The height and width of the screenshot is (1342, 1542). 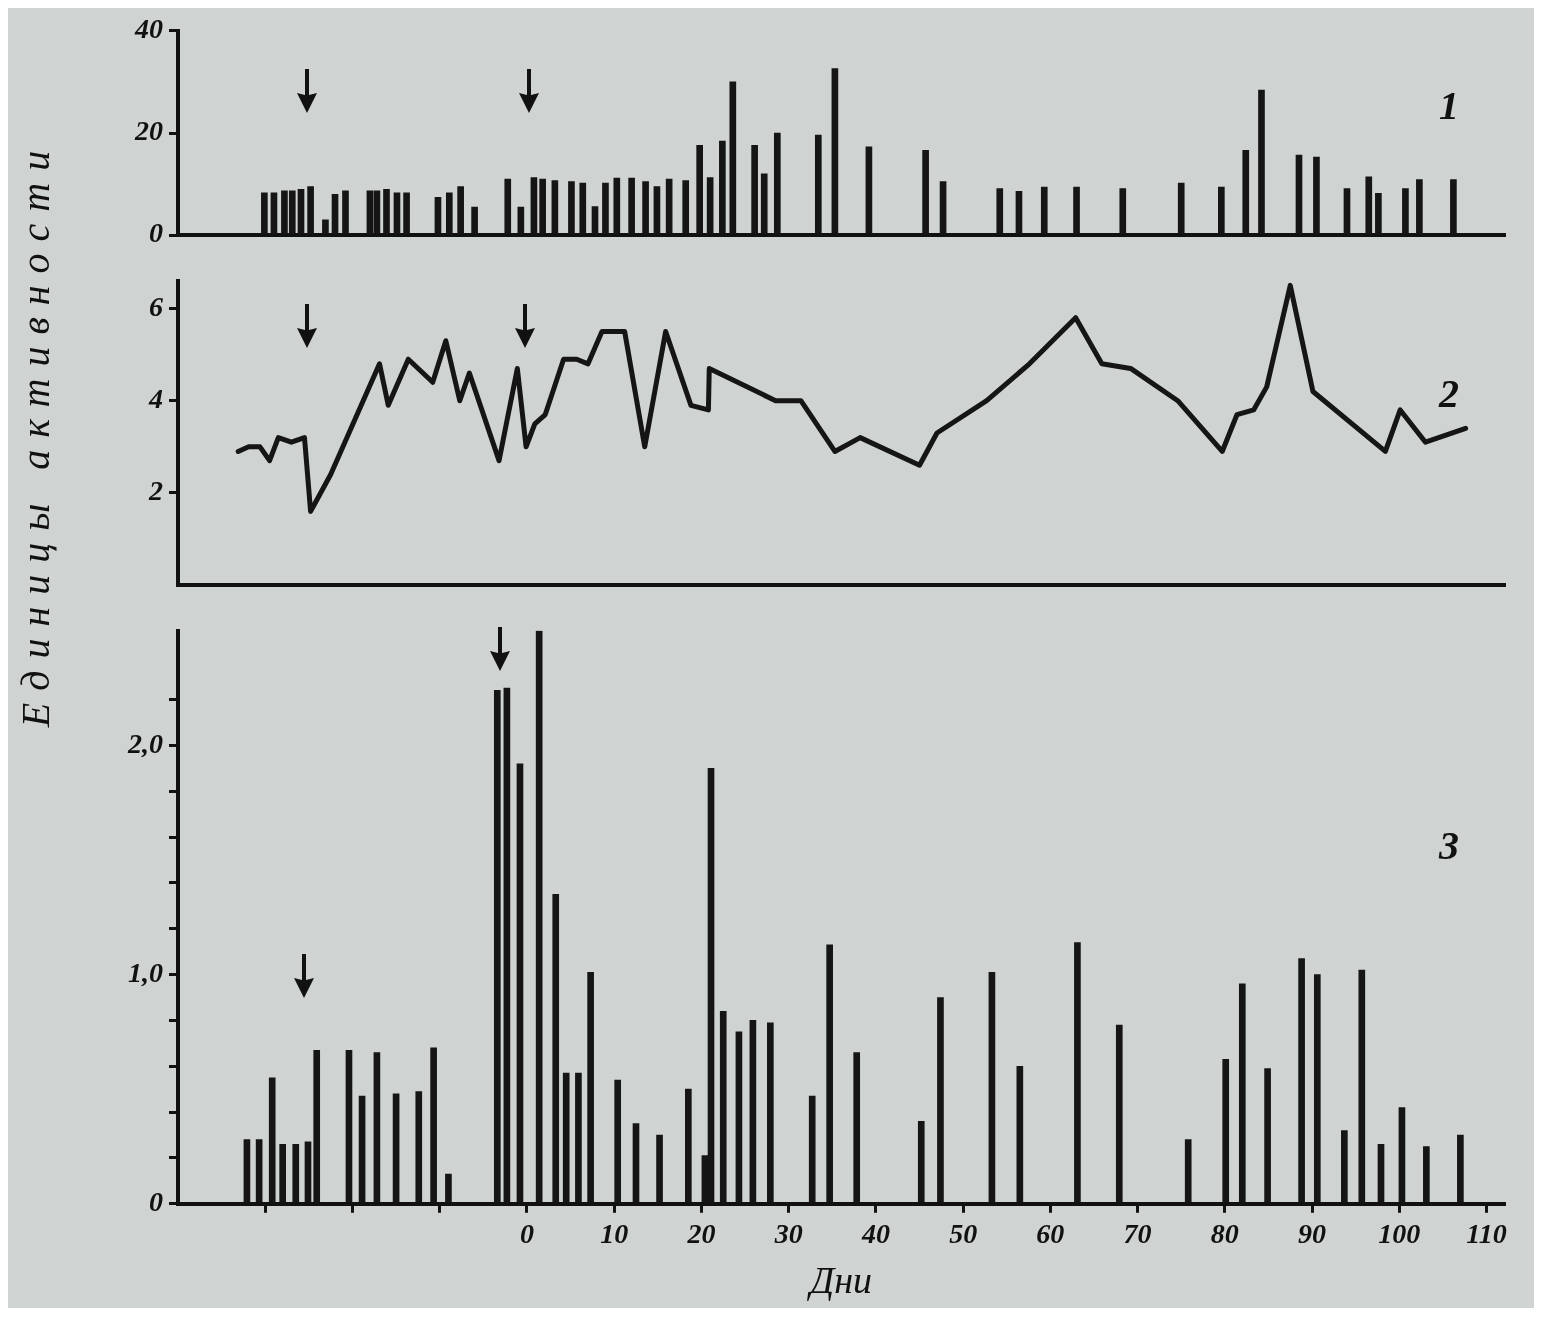 I want to click on x-tick-label: 30, so click(x=788, y=1233).